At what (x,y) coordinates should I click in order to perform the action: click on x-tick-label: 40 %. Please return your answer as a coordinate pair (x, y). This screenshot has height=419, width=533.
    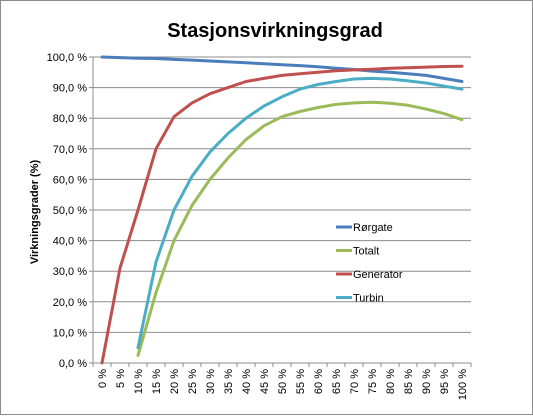
    Looking at the image, I should click on (247, 381).